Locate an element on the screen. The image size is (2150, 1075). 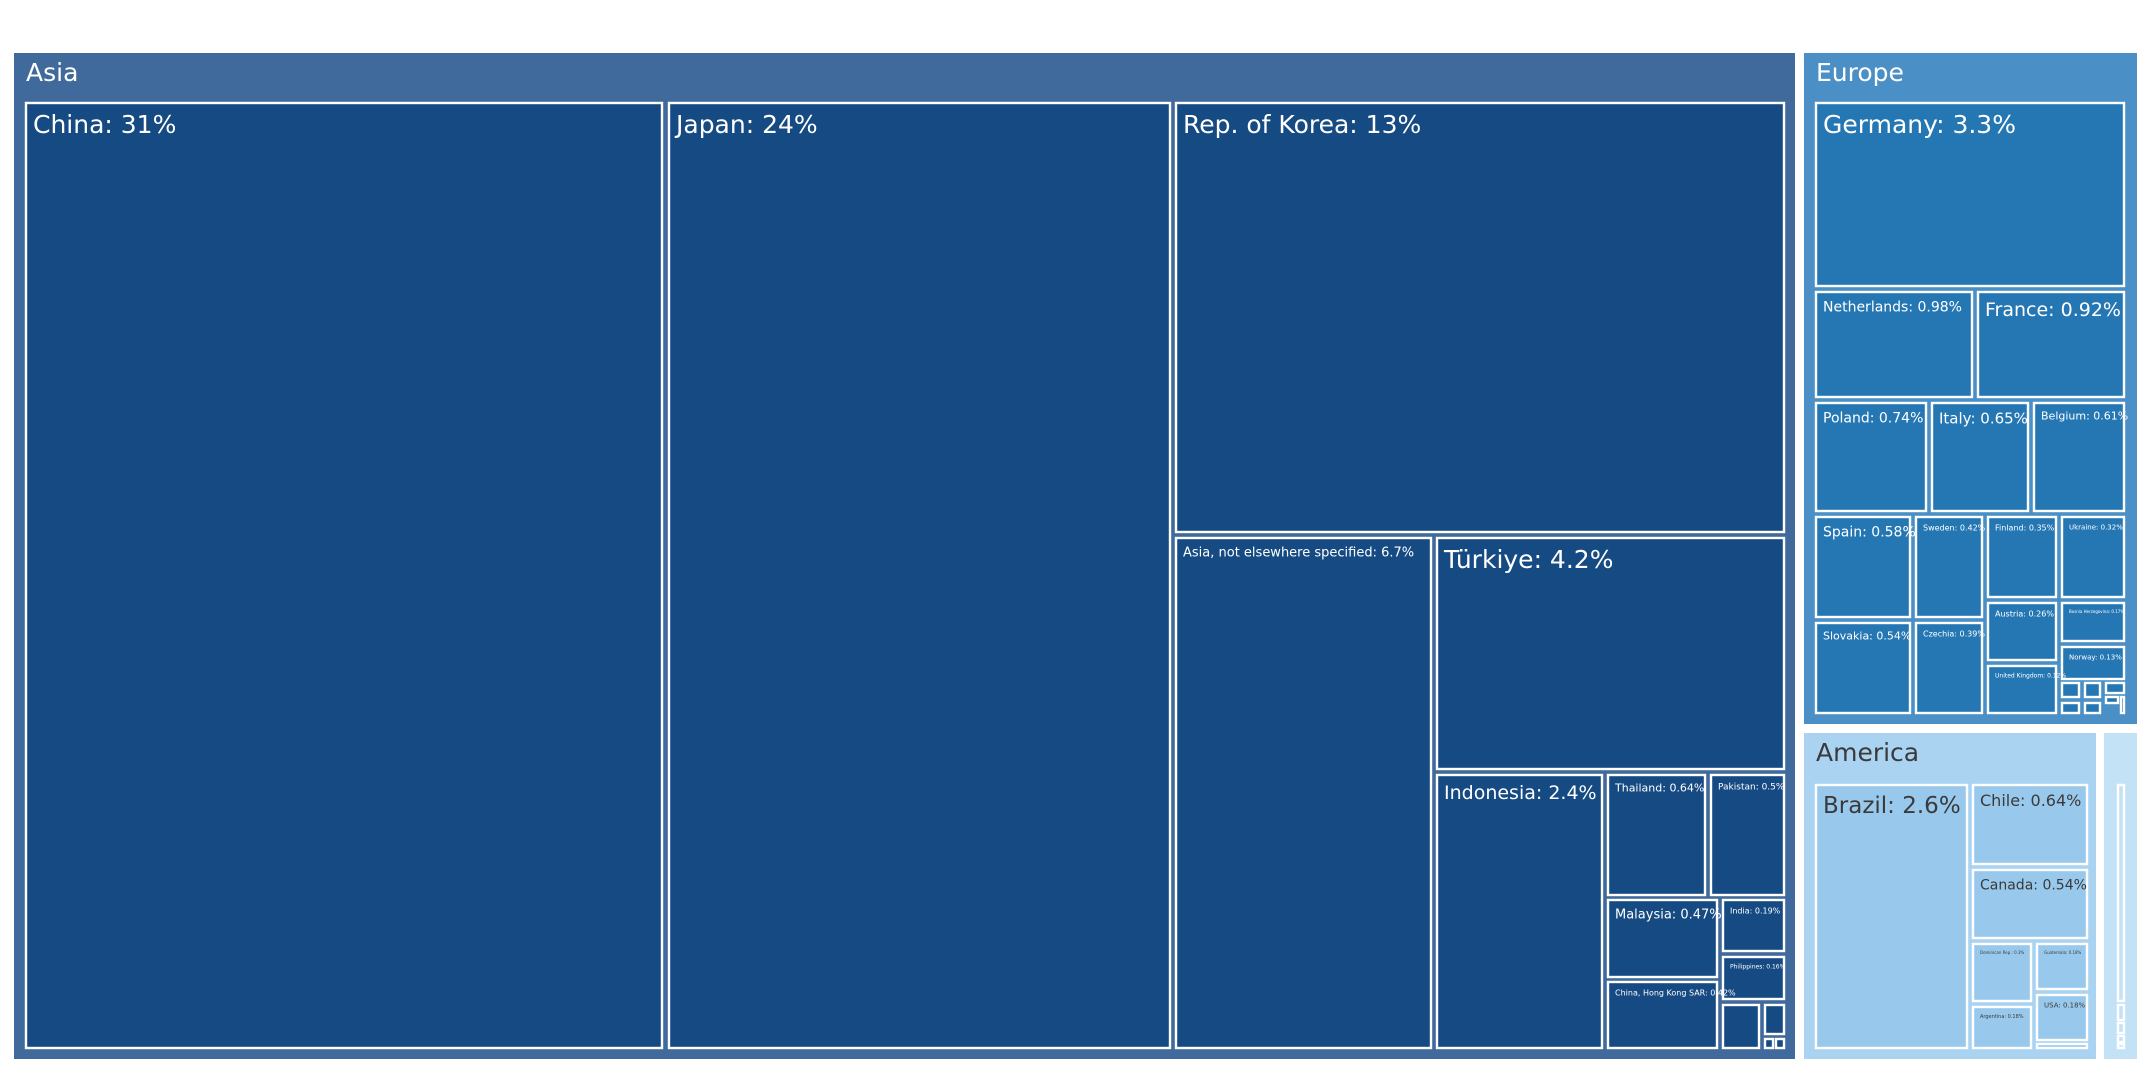
tile-philippines is located at coordinates (1753, 978).